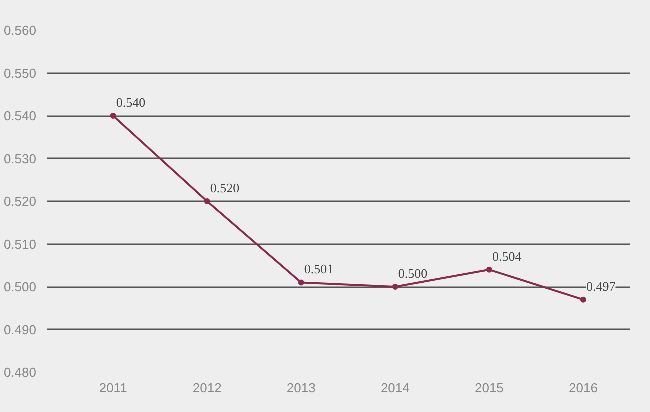 Image resolution: width=650 pixels, height=412 pixels. Describe the element at coordinates (20, 244) in the screenshot. I see `y-tick-label: 0.510` at that location.